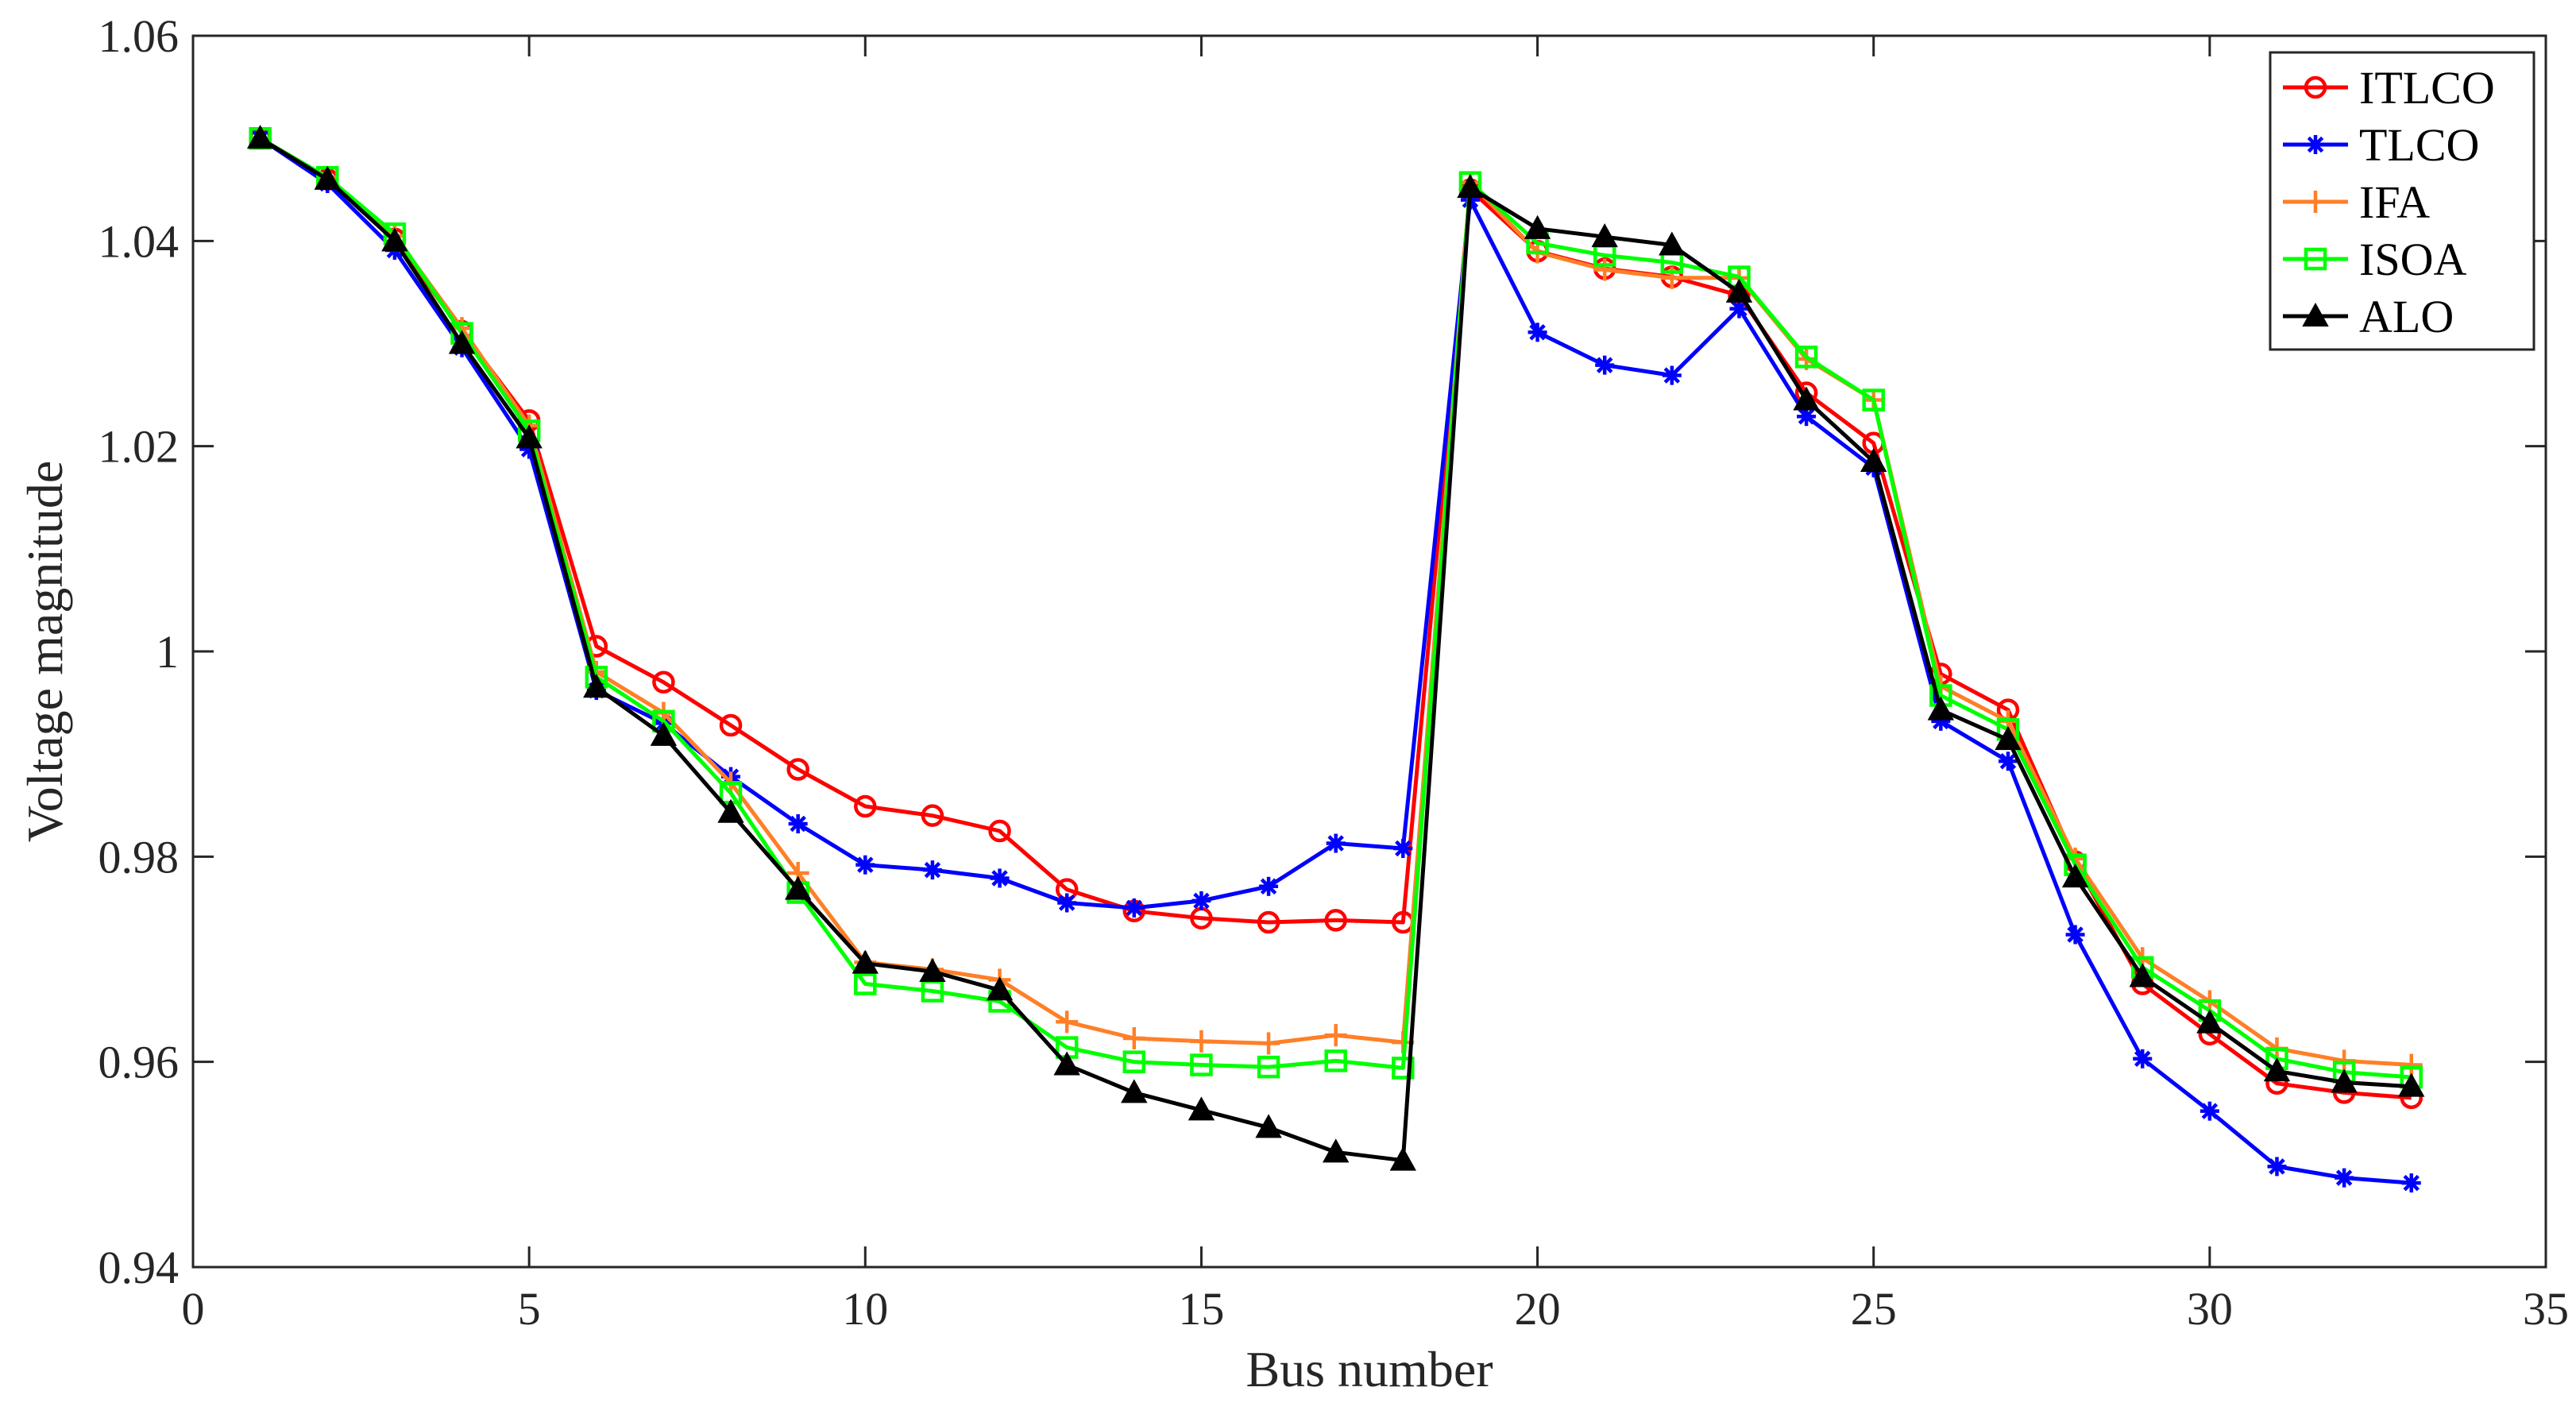 This screenshot has width=2576, height=1422. Describe the element at coordinates (139, 1267) in the screenshot. I see `y-tick-label: 0.94` at that location.